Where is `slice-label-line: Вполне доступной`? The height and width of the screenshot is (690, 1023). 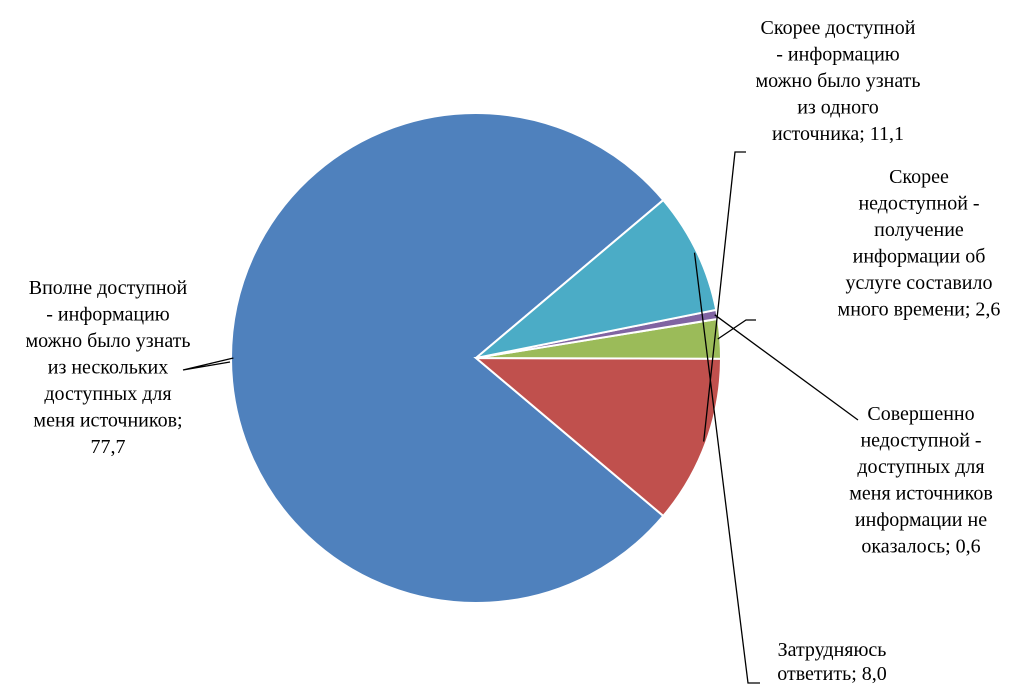 slice-label-line: Вполне доступной is located at coordinates (108, 288).